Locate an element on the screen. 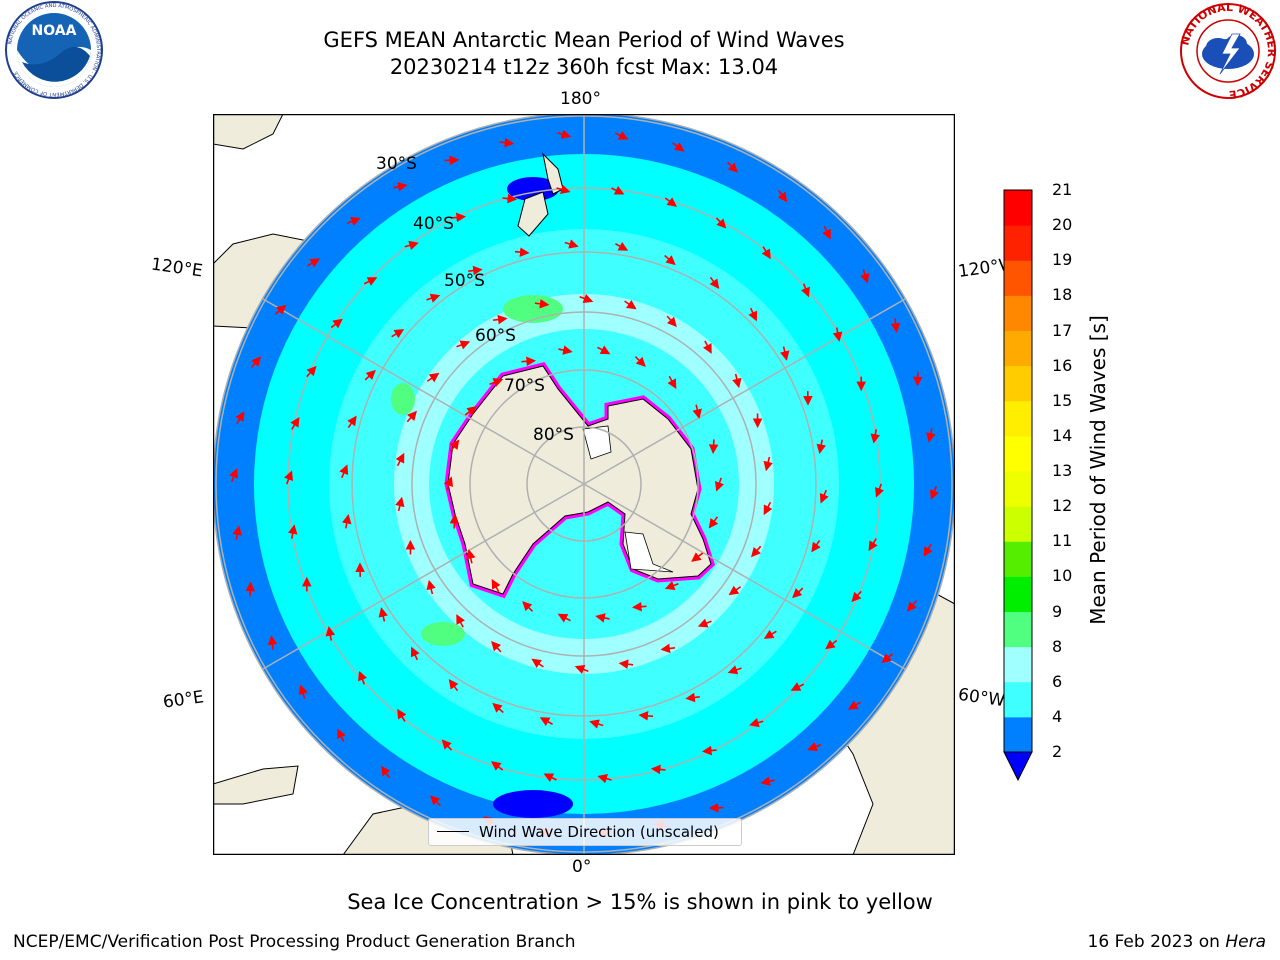  ross-ice-shelf is located at coordinates (597, 442).